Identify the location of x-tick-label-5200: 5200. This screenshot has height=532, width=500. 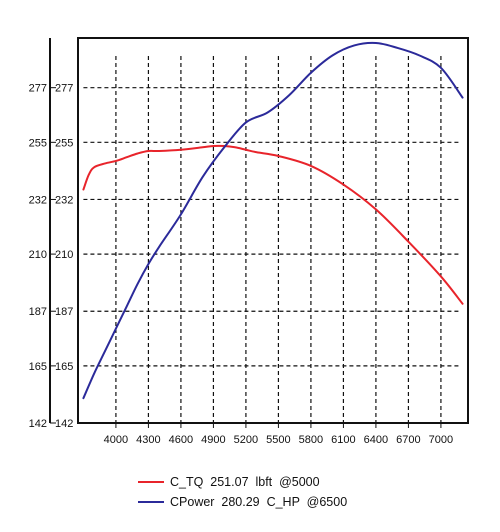
(246, 440).